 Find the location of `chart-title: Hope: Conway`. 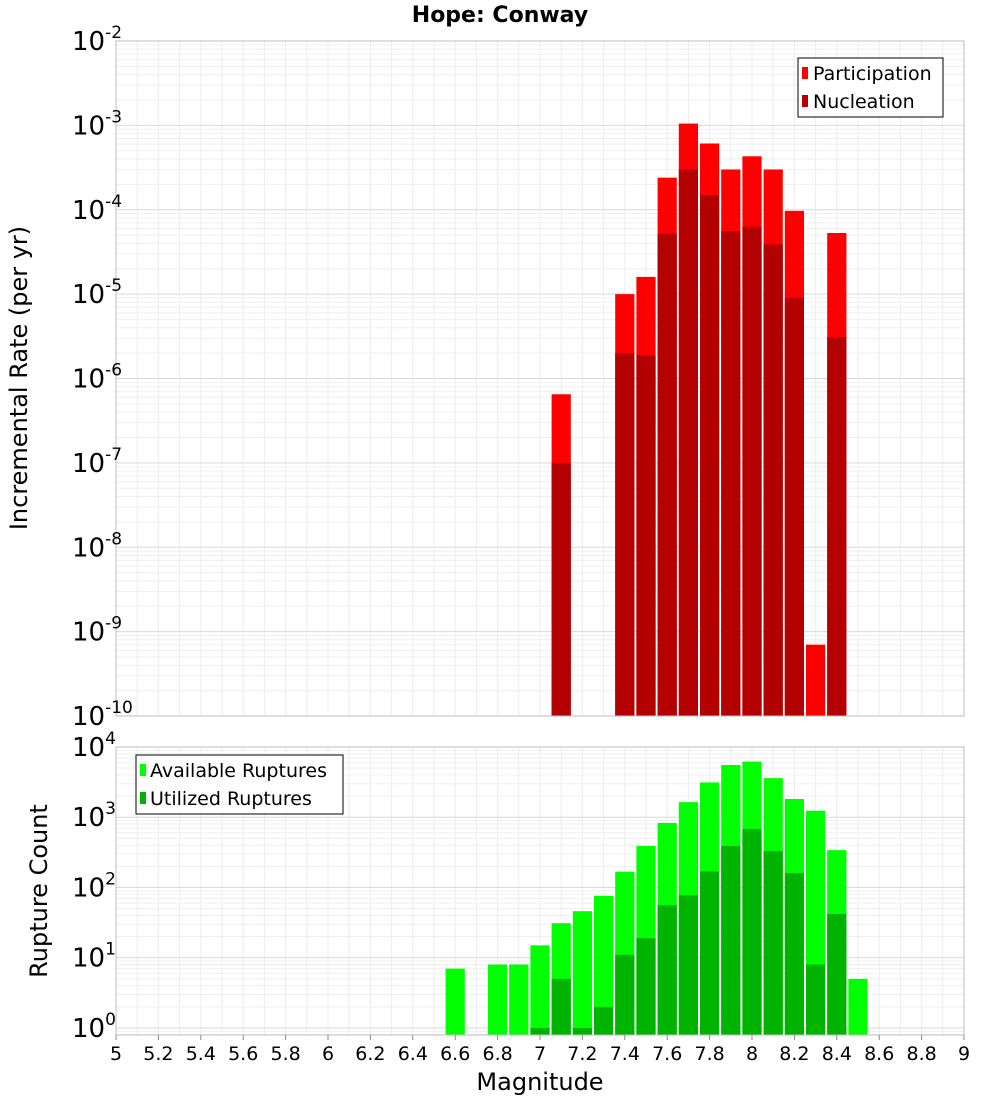

chart-title: Hope: Conway is located at coordinates (500, 15).